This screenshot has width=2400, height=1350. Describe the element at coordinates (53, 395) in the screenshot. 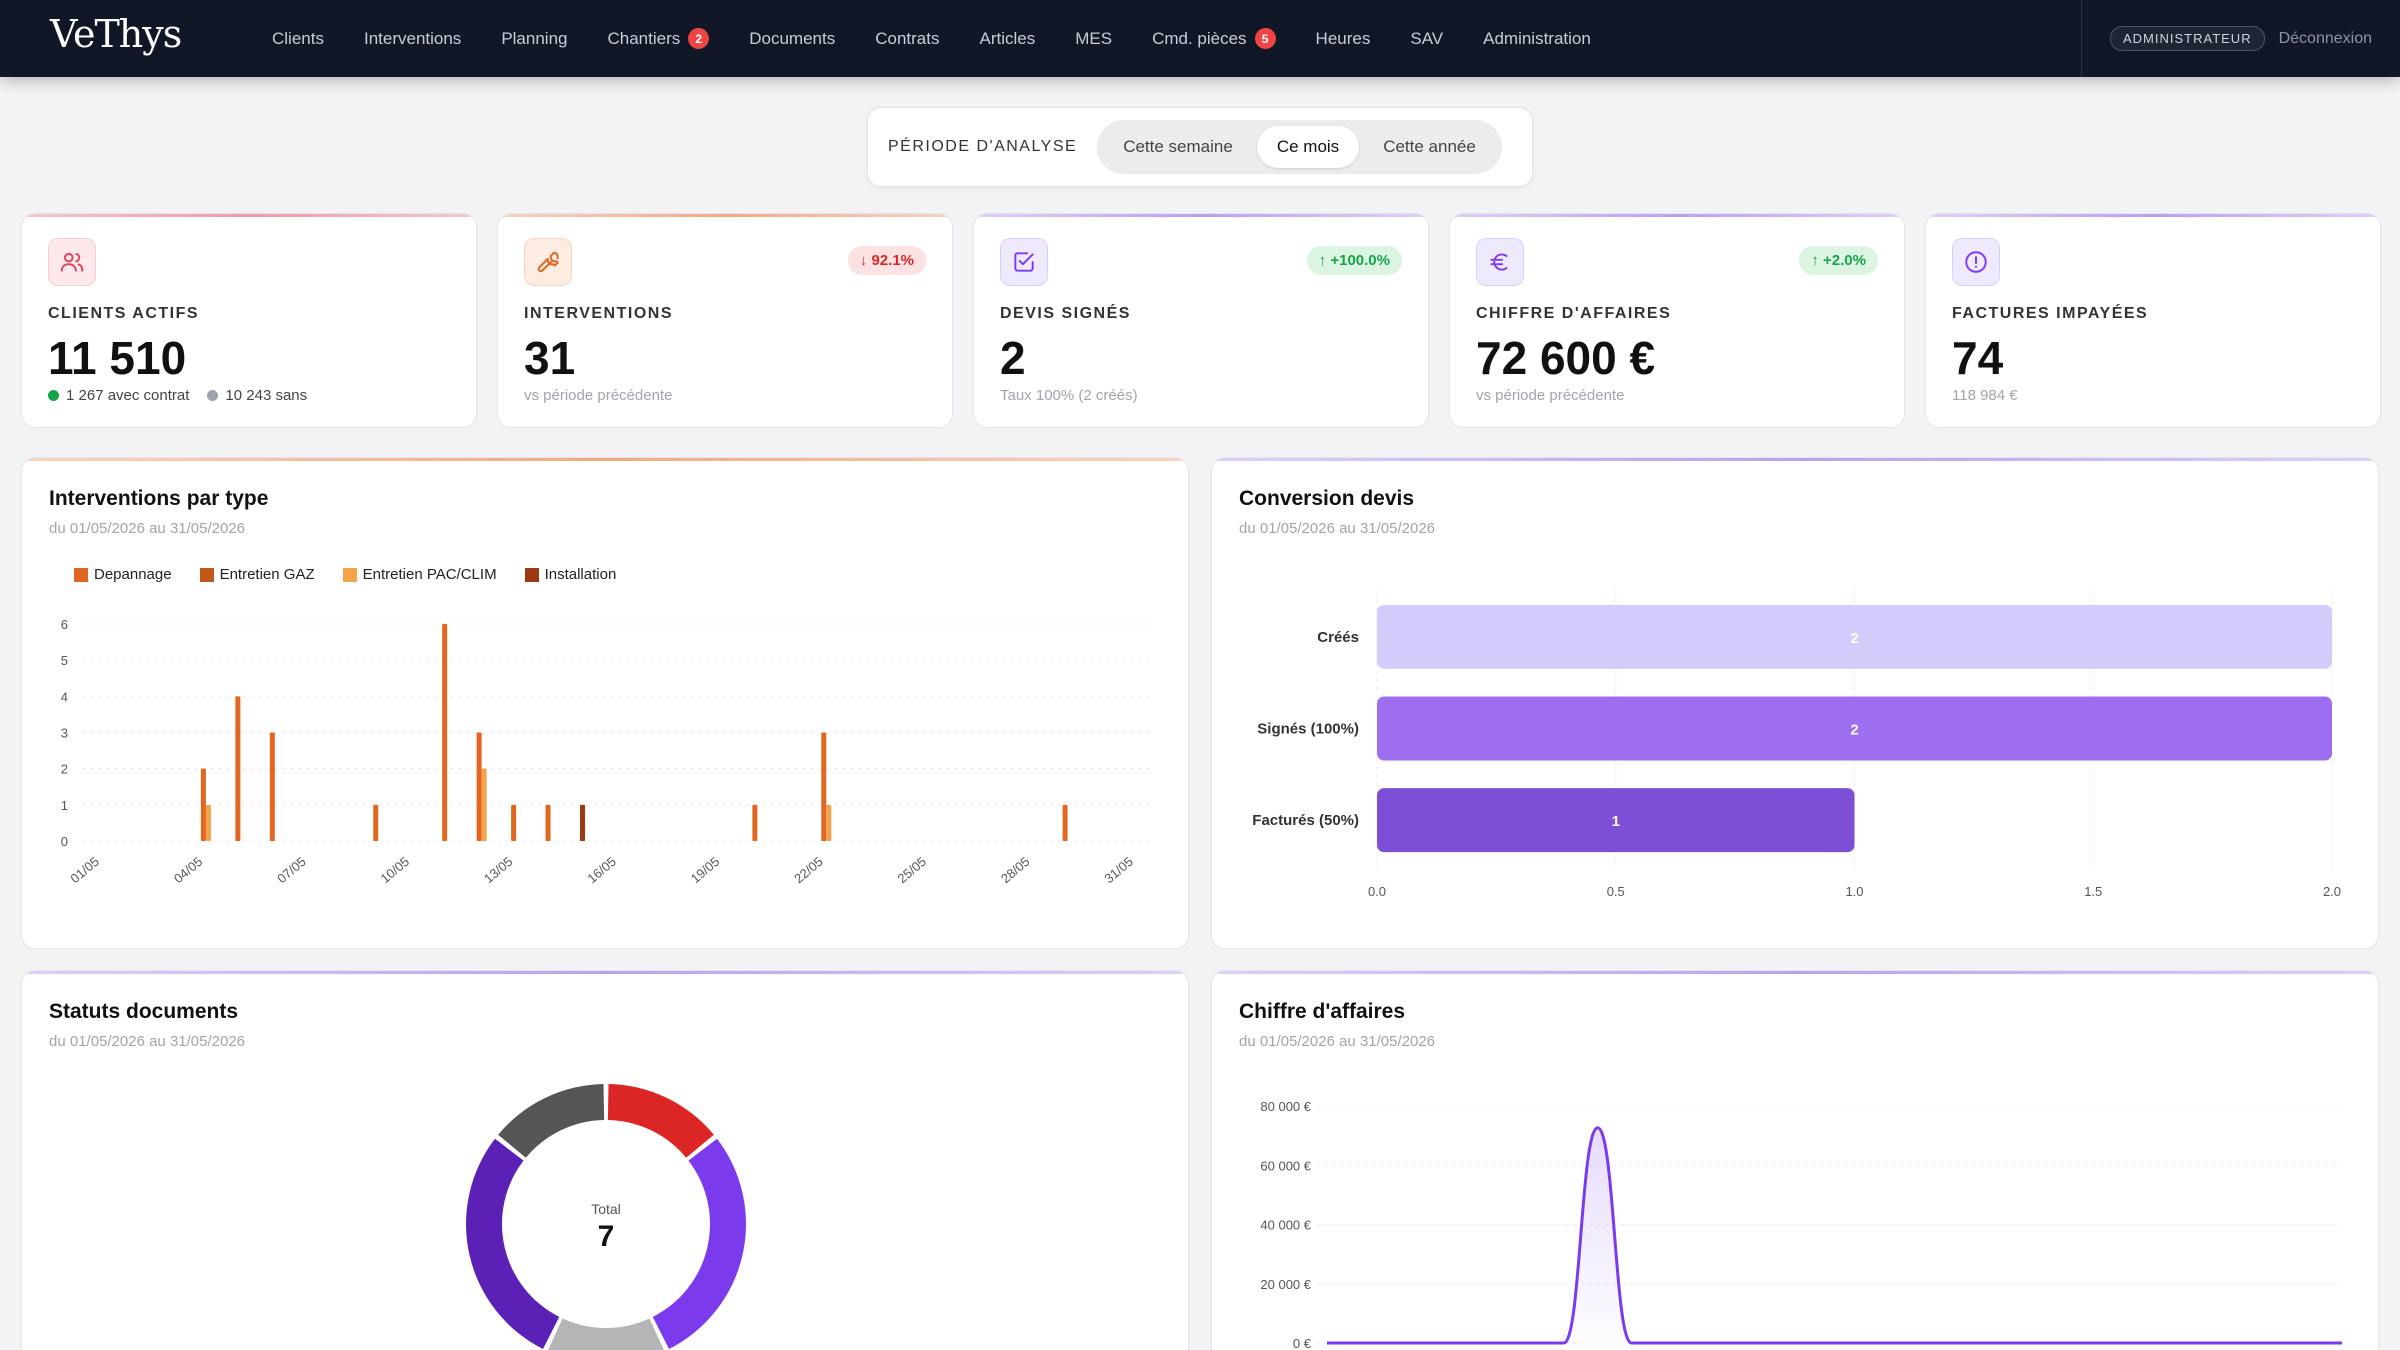

I see `status-dot-green` at that location.